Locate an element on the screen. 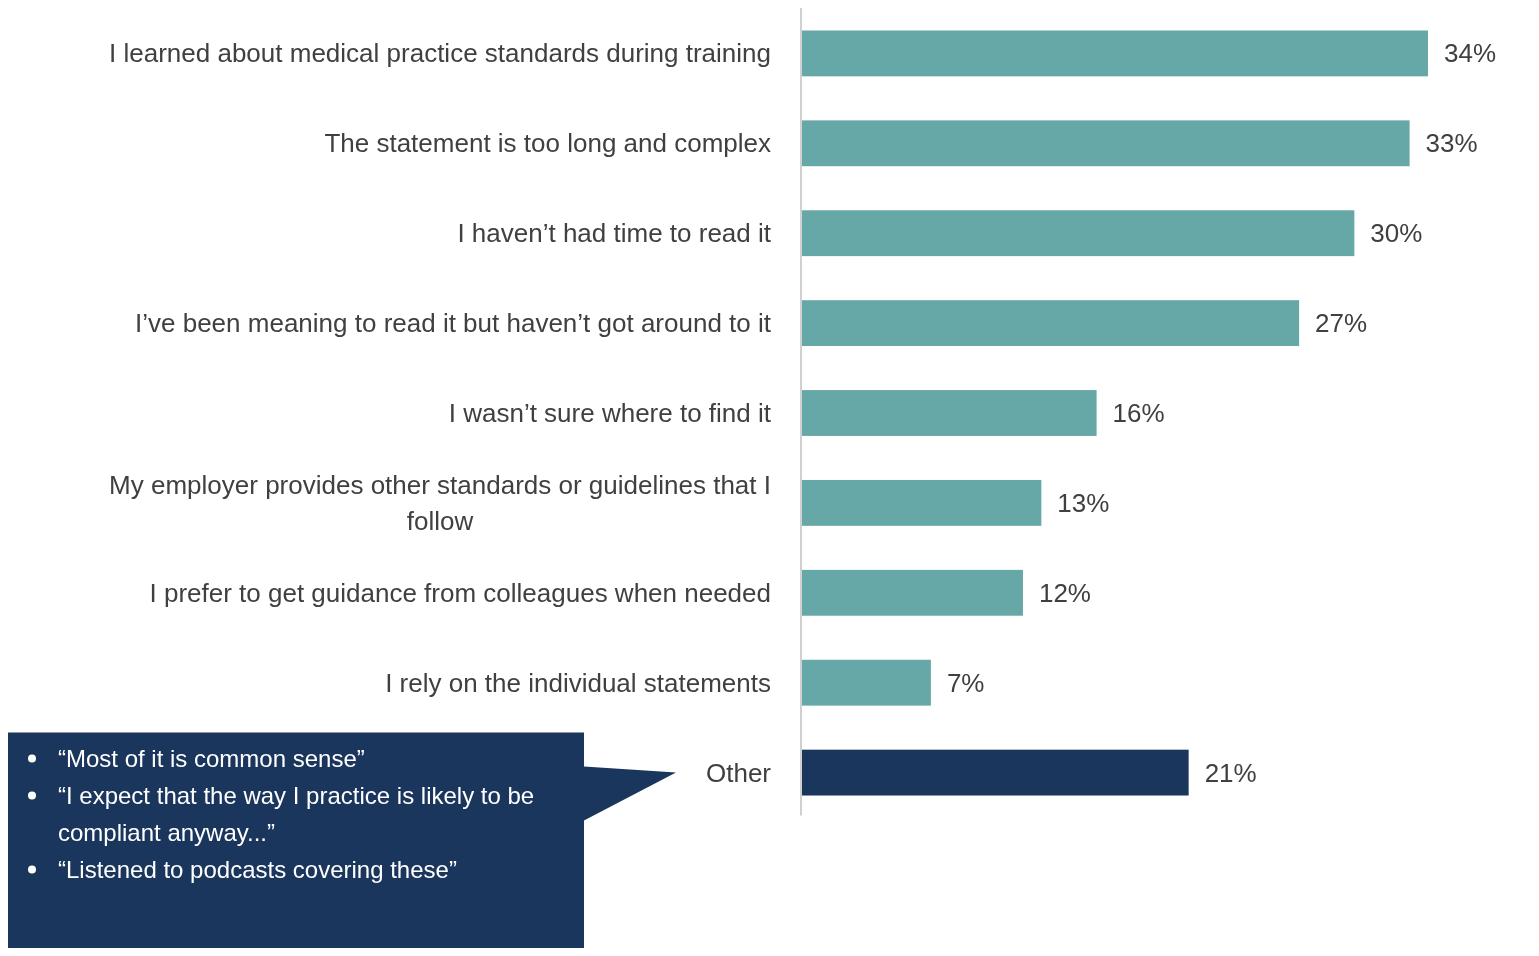 Image resolution: width=1539 pixels, height=956 pixels. text: “Most of it is common sense” is located at coordinates (211, 758).